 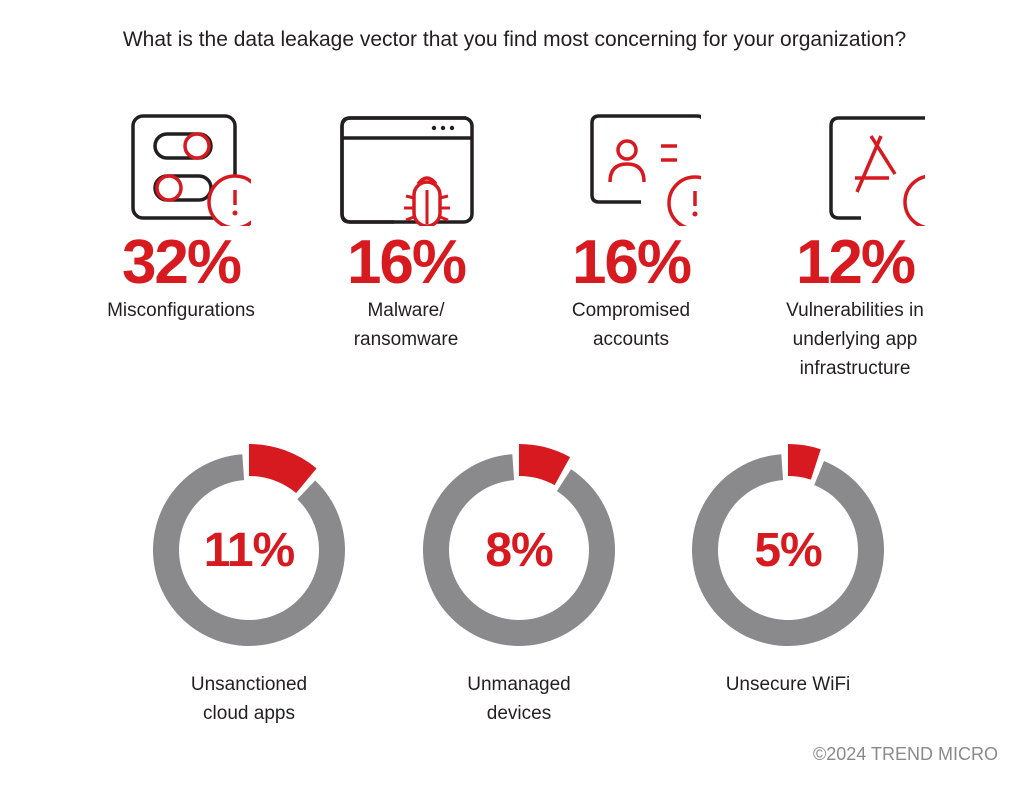 What do you see at coordinates (788, 550) in the screenshot?
I see `donut-value: 5%` at bounding box center [788, 550].